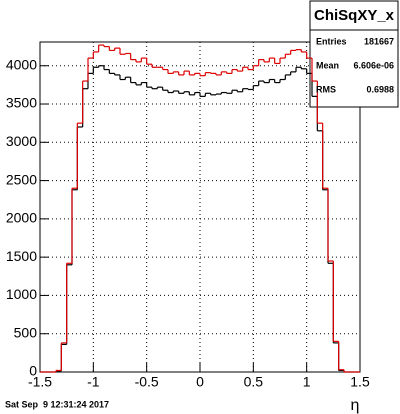 This screenshot has height=414, width=400. What do you see at coordinates (40, 382) in the screenshot?
I see `x-tick-label: -1.5` at bounding box center [40, 382].